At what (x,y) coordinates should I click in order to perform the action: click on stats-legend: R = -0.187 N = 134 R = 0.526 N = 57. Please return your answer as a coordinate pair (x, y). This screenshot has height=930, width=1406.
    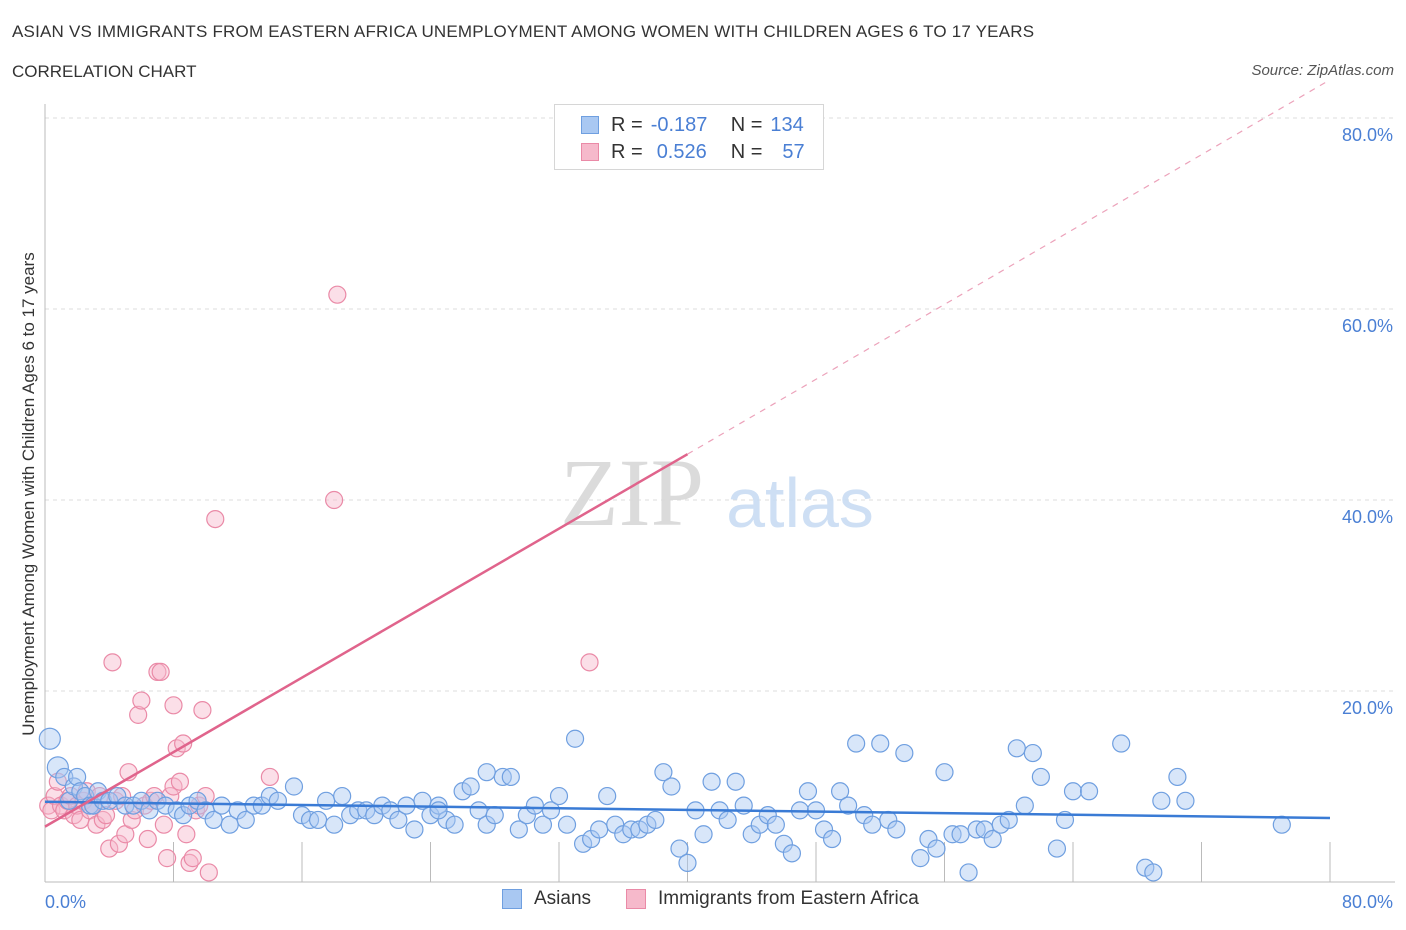
    Looking at the image, I should click on (689, 137).